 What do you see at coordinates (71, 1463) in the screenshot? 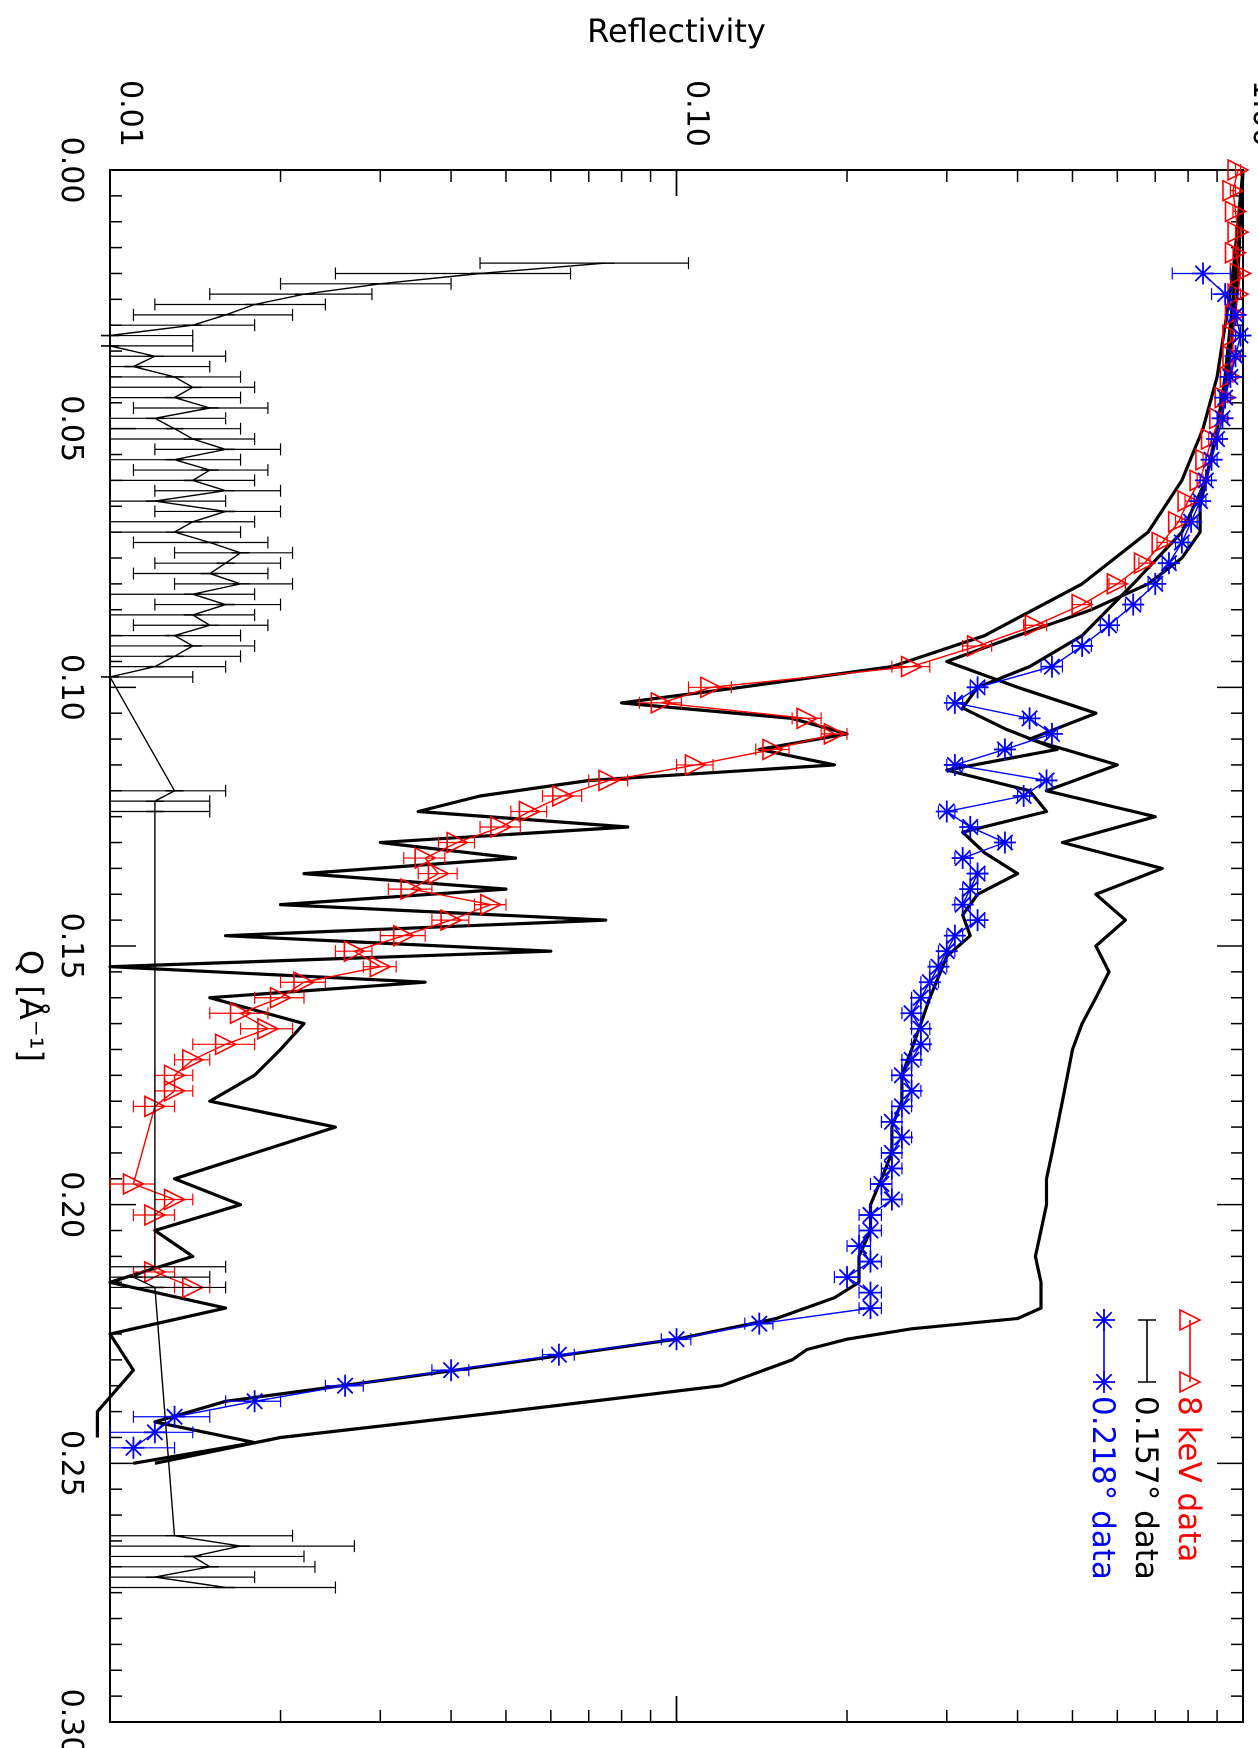
I see `q-tick-label: 0.25` at bounding box center [71, 1463].